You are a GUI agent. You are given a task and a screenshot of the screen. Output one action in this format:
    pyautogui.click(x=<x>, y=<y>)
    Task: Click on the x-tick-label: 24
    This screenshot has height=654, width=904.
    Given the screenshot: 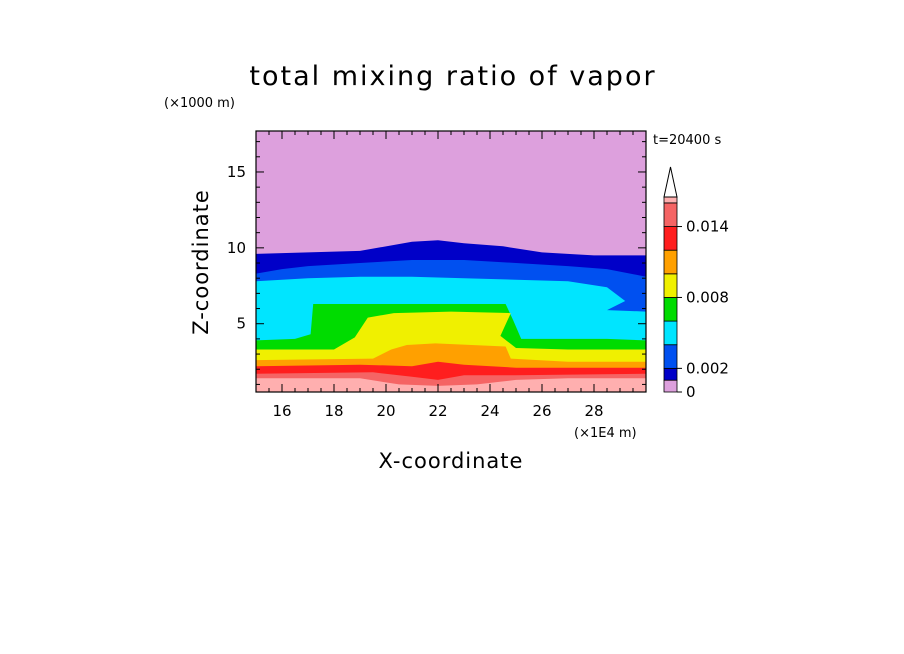 What is the action you would take?
    pyautogui.click(x=489, y=411)
    